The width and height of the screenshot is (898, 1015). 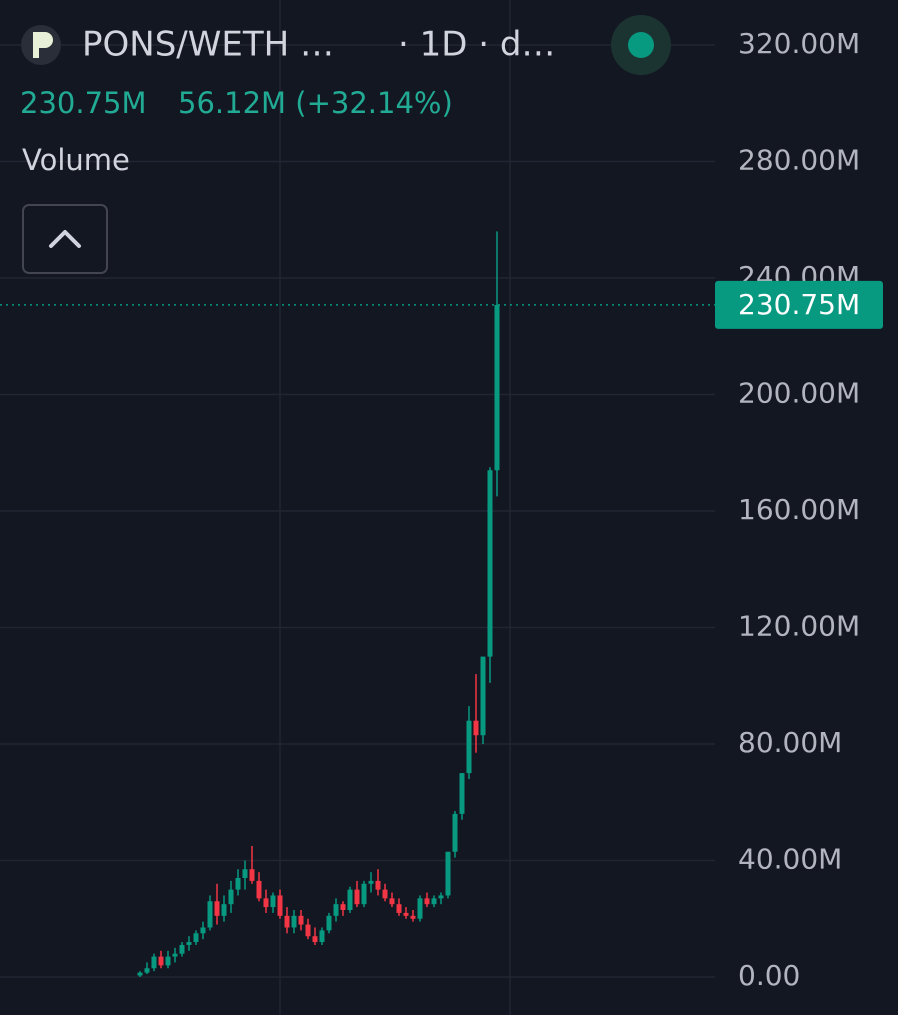 I want to click on y-tick-label: 160.00M, so click(x=799, y=509).